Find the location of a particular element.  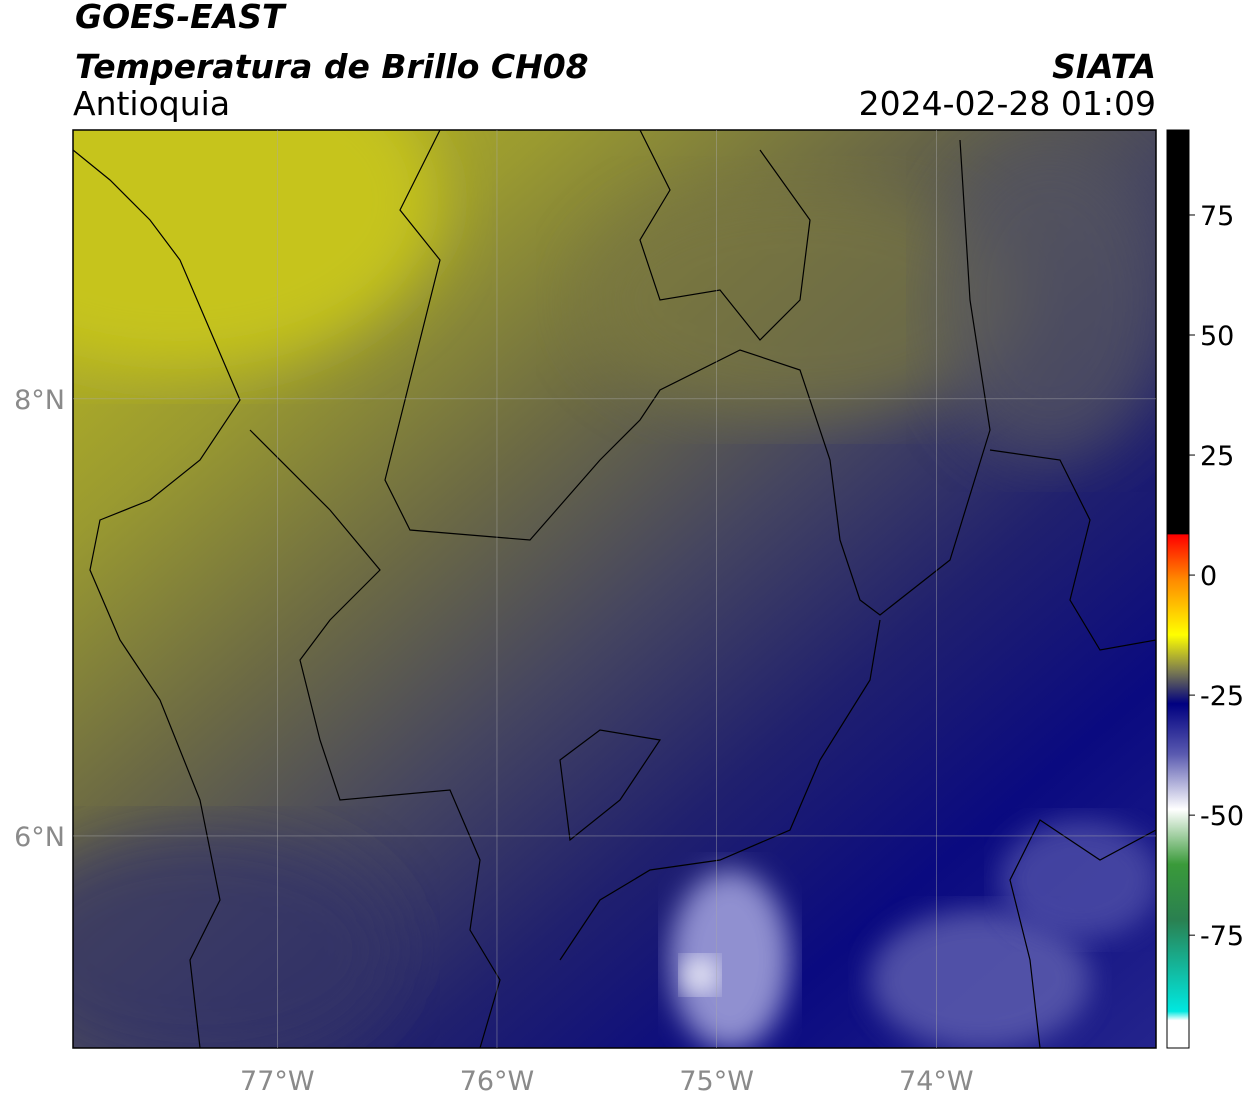

colorbar-tick-label: 25 is located at coordinates (1217, 456).